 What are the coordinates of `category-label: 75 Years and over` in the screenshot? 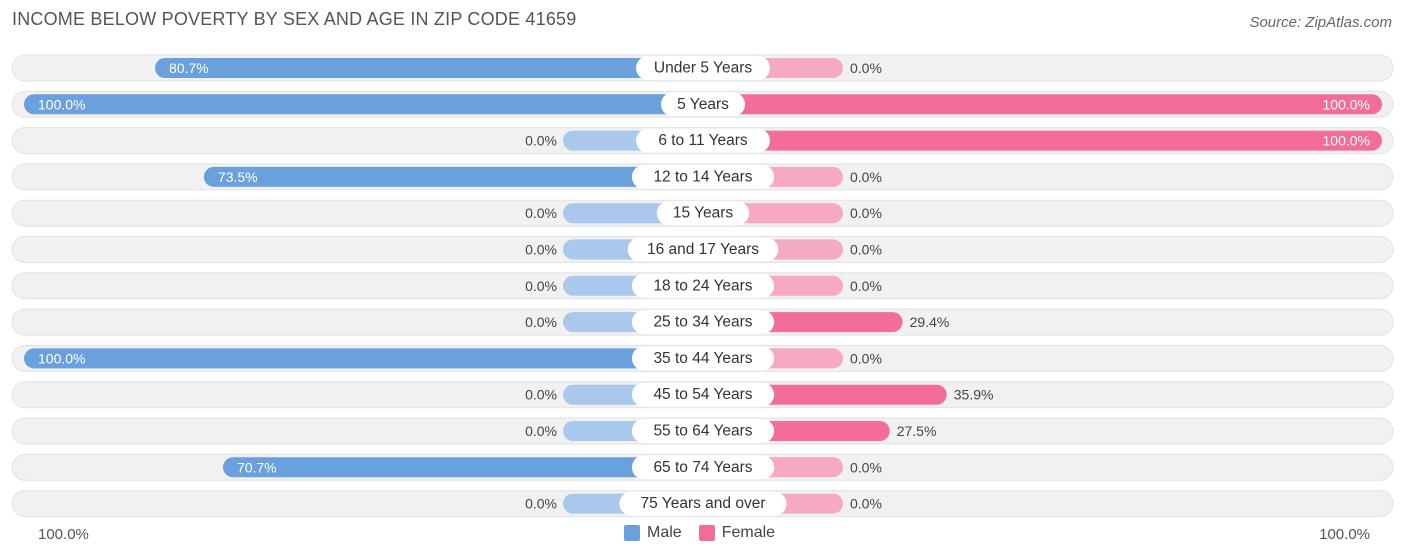 It's located at (703, 503).